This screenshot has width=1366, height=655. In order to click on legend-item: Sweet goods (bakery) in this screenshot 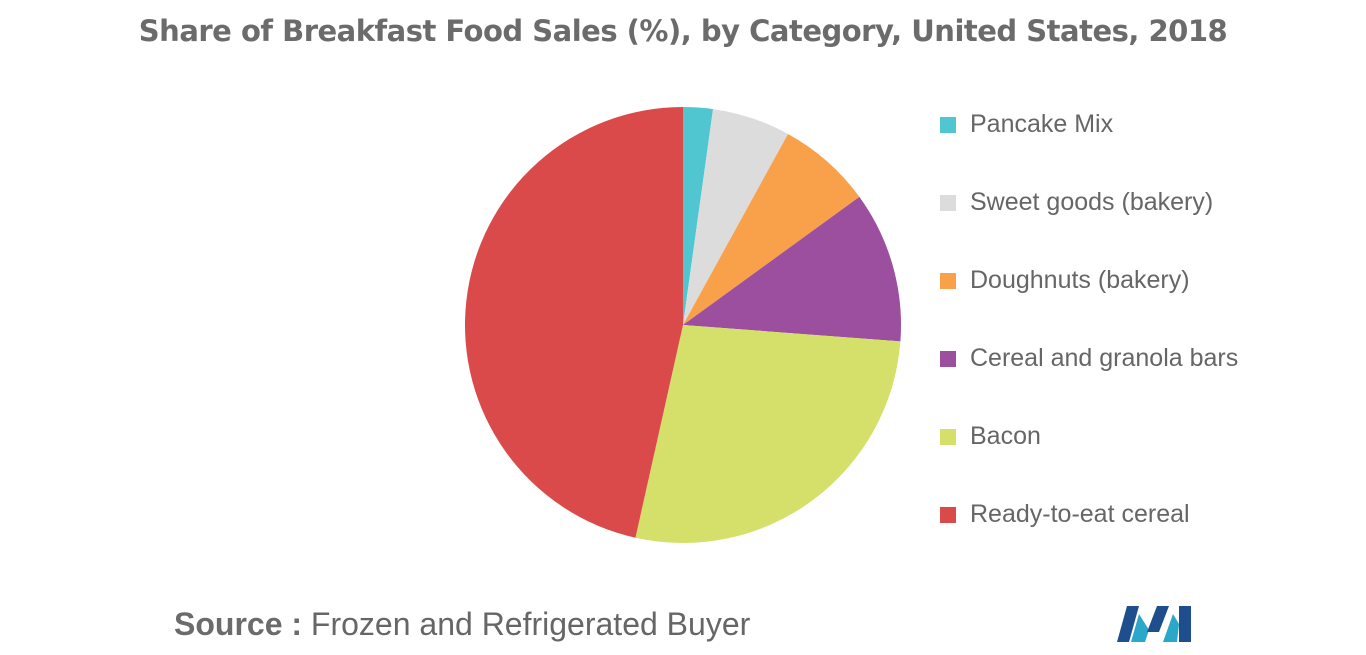, I will do `click(1076, 202)`.